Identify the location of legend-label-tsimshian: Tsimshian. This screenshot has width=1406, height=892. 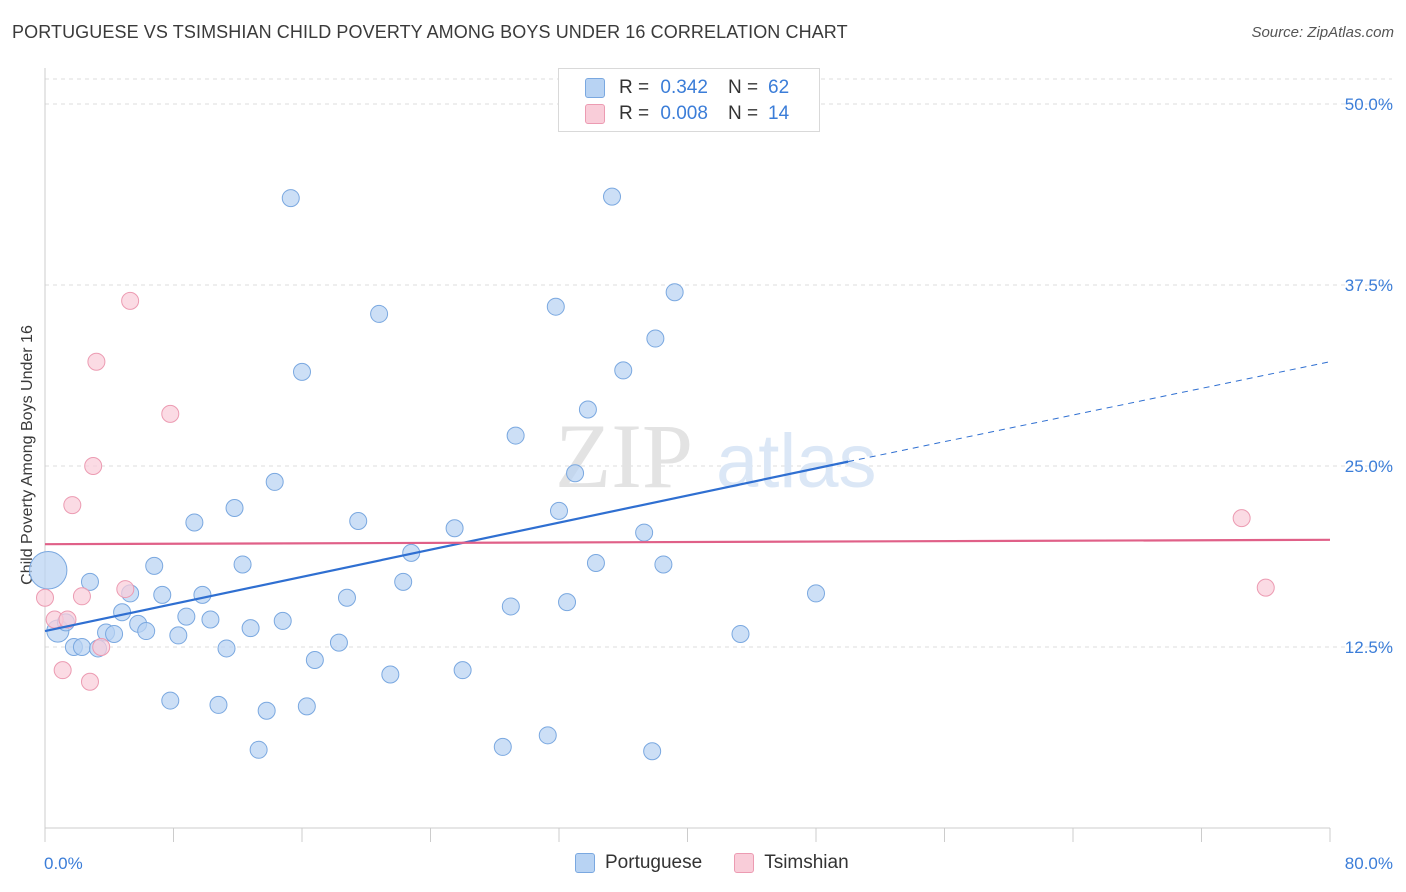
(806, 862).